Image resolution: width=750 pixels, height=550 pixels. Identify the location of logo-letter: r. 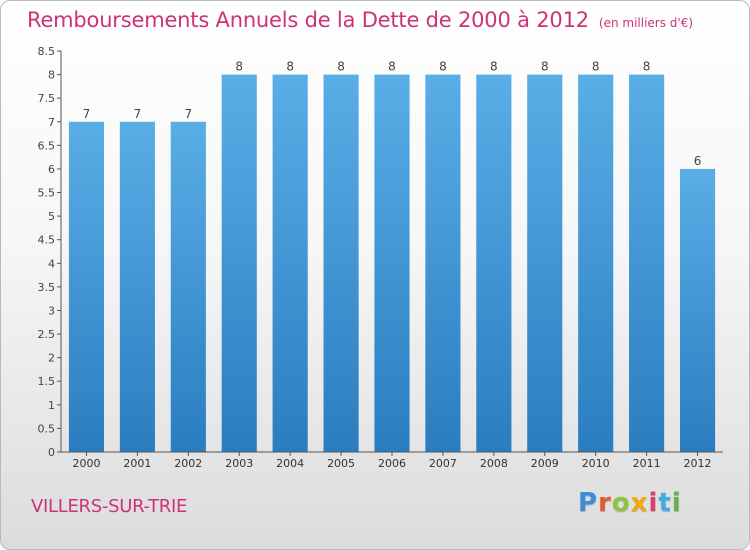
(605, 503).